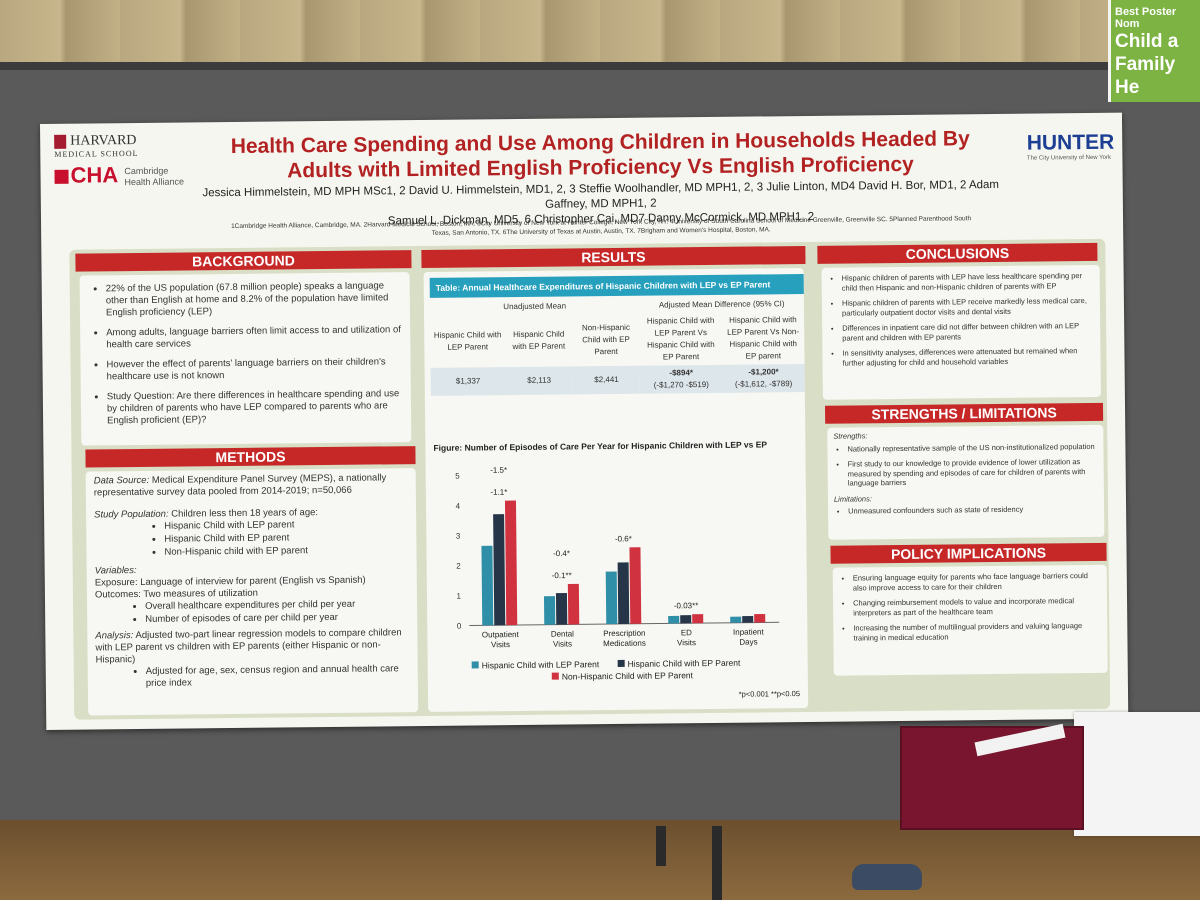 This screenshot has width=1200, height=900. What do you see at coordinates (459, 626) in the screenshot?
I see `y-tick-label: 0` at bounding box center [459, 626].